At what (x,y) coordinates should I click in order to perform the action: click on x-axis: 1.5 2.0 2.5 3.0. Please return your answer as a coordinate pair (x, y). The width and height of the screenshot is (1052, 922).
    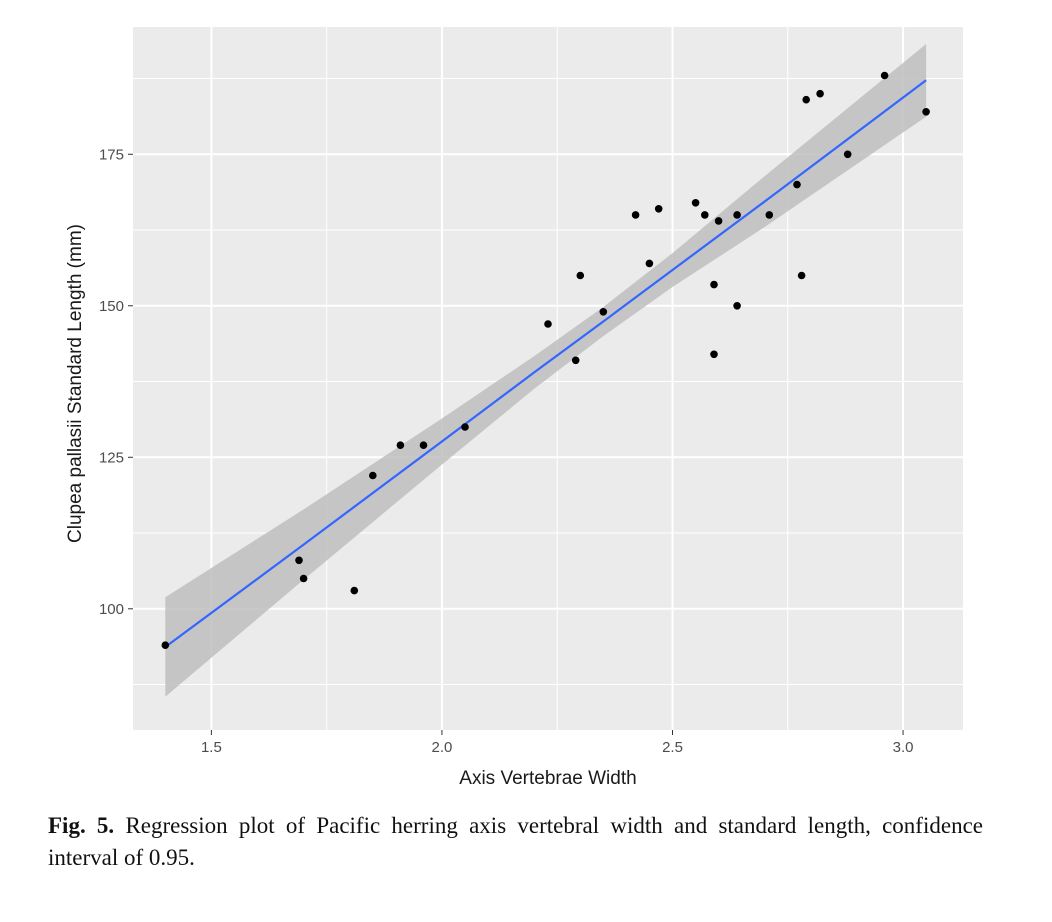
    Looking at the image, I should click on (557, 743).